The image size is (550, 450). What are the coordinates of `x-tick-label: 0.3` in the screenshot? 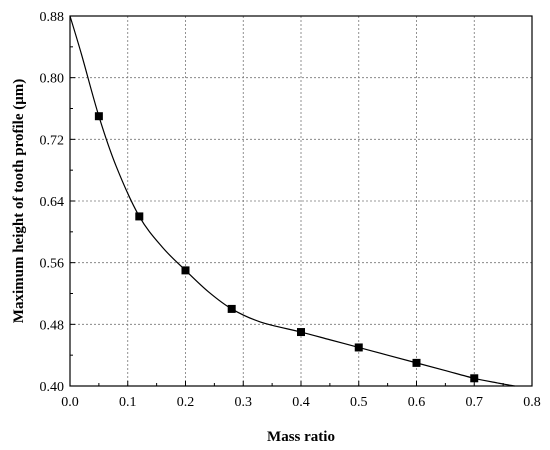 It's located at (244, 402).